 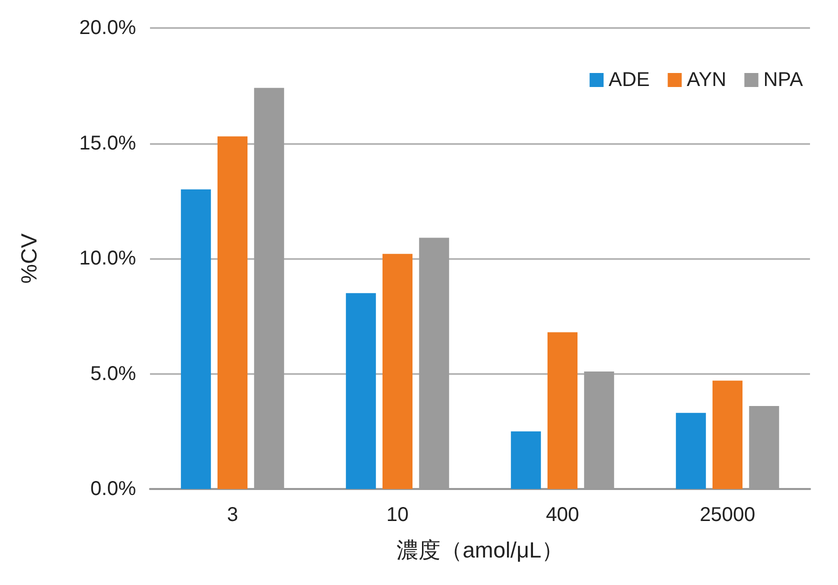 What do you see at coordinates (783, 80) in the screenshot?
I see `legend-label: NPA` at bounding box center [783, 80].